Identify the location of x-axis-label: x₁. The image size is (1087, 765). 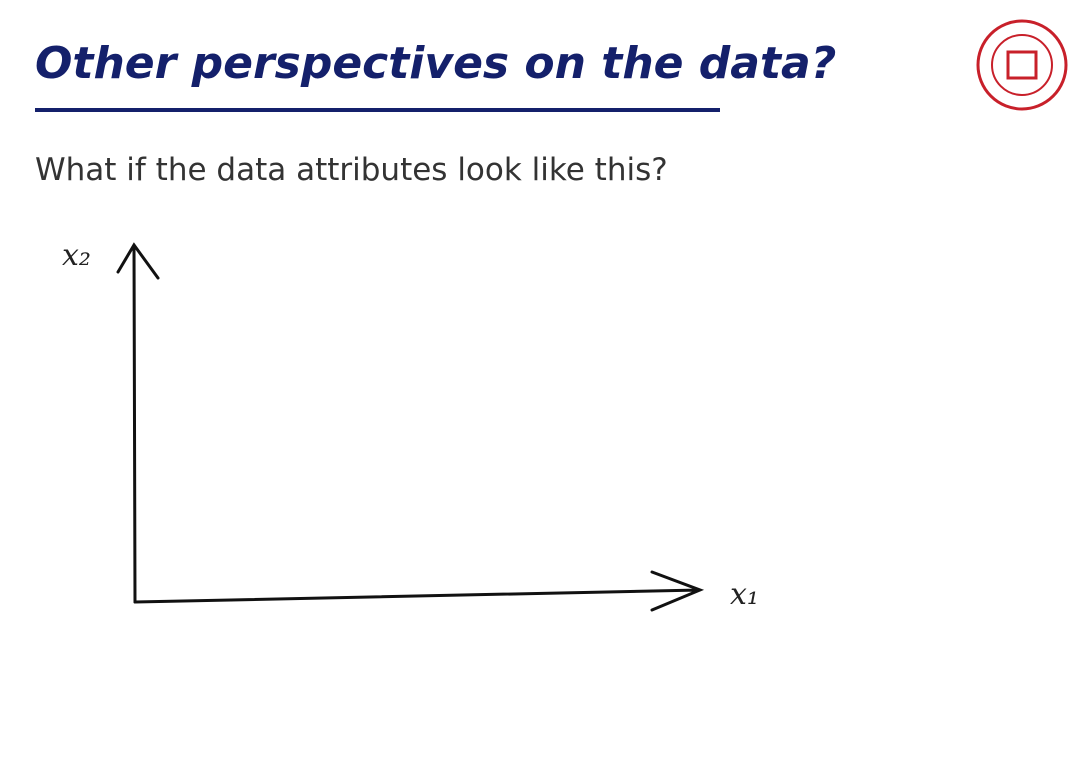
(744, 594).